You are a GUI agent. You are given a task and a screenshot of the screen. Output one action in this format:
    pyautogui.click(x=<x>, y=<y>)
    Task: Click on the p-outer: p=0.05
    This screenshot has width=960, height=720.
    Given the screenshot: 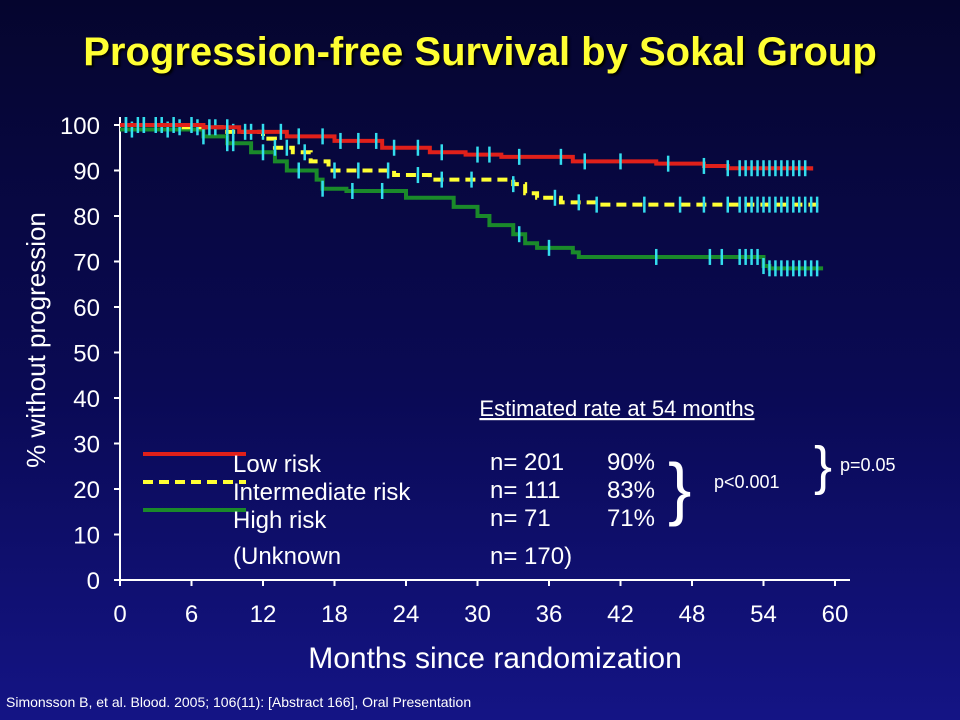 What is the action you would take?
    pyautogui.click(x=868, y=465)
    